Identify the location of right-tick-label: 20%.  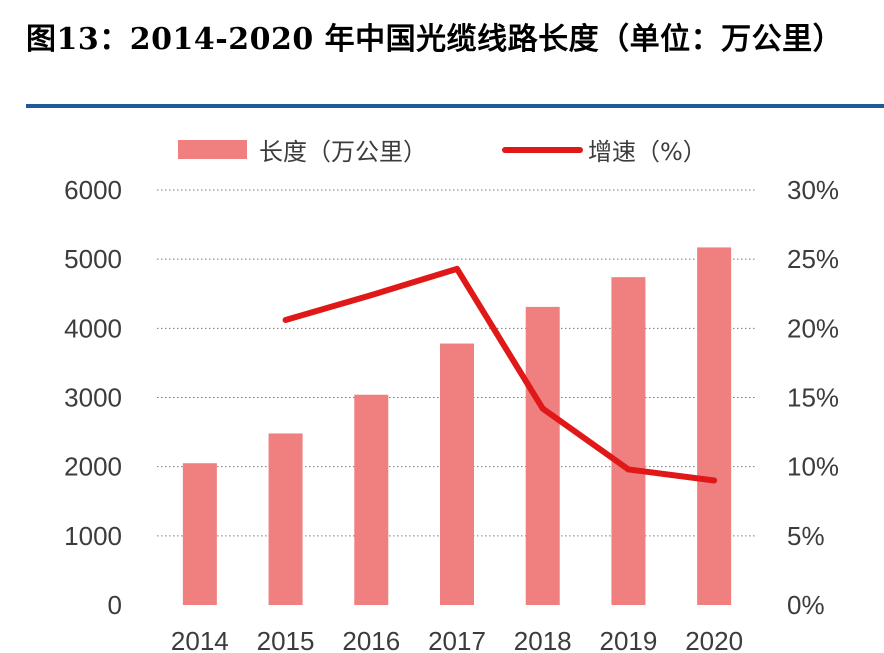
(813, 328).